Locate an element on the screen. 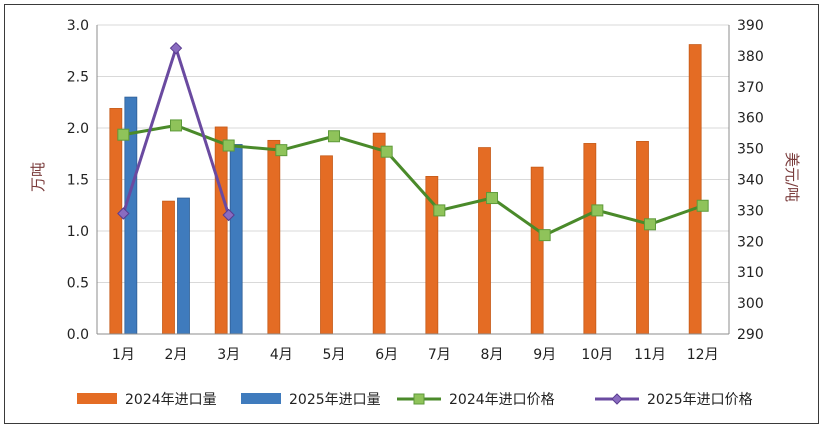  legend-label: 2025年进口价格 is located at coordinates (700, 400).